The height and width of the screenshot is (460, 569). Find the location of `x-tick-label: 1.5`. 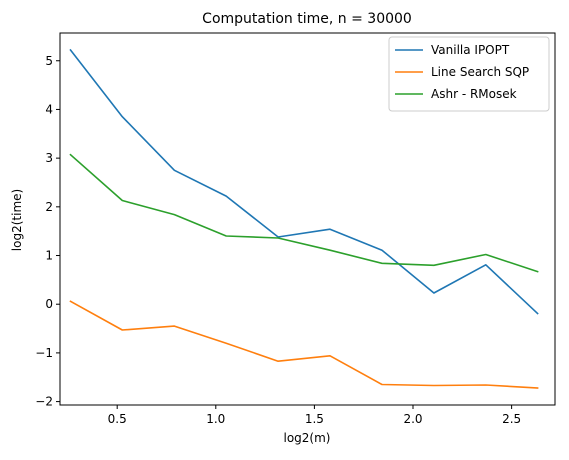

x-tick-label: 1.5 is located at coordinates (314, 419).